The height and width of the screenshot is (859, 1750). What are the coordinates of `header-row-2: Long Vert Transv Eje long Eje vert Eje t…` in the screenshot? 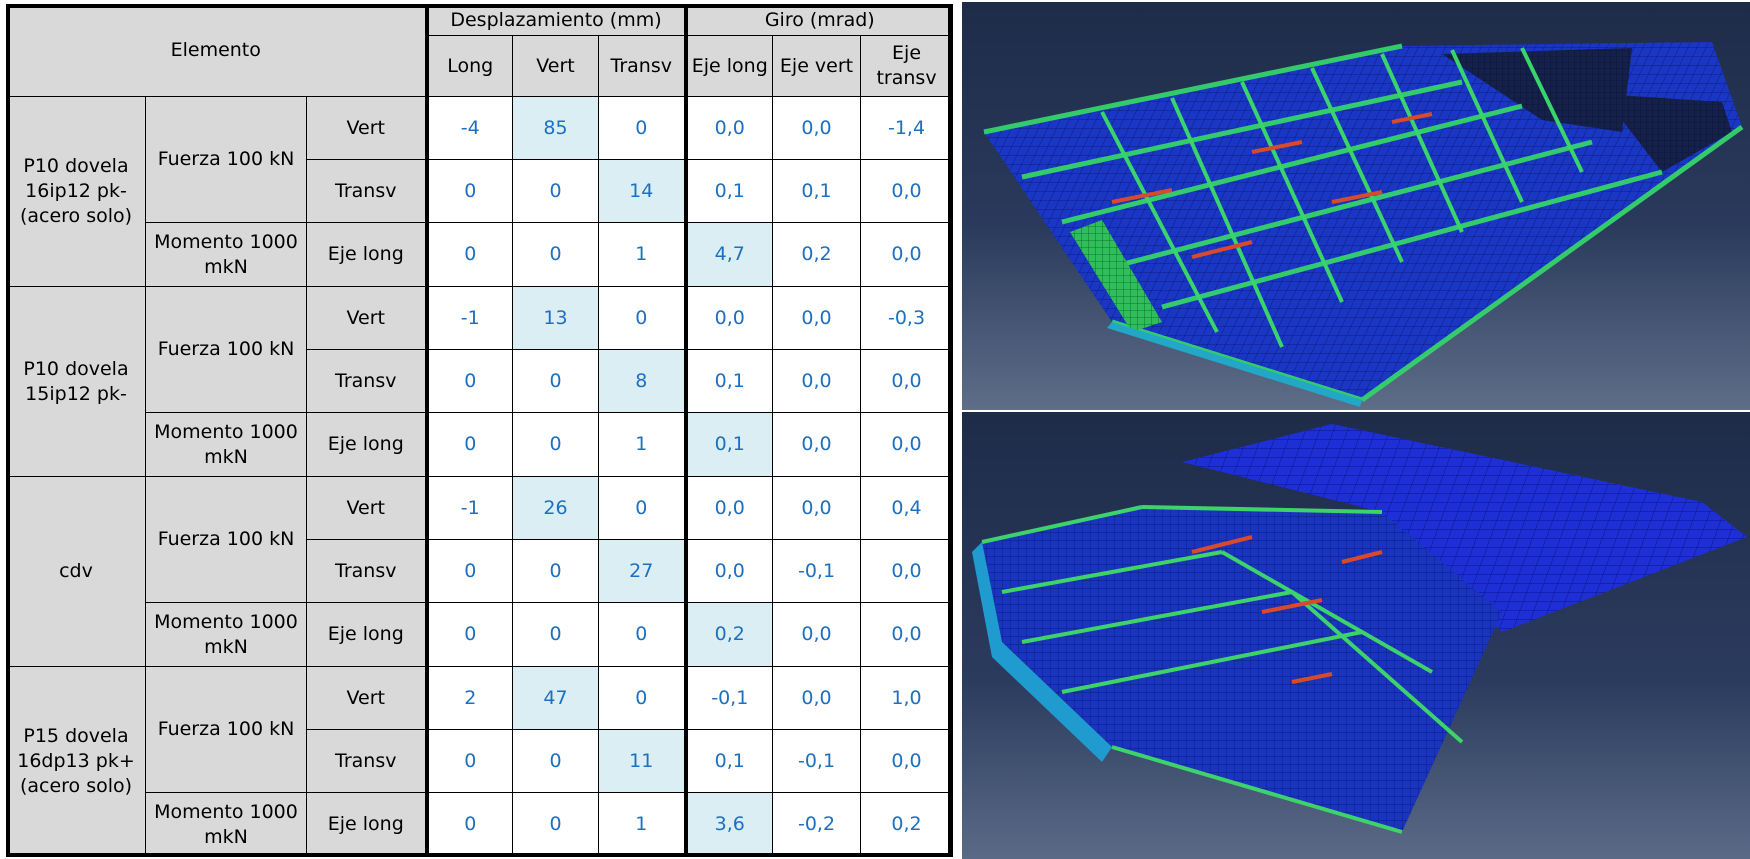 It's located at (480, 66).